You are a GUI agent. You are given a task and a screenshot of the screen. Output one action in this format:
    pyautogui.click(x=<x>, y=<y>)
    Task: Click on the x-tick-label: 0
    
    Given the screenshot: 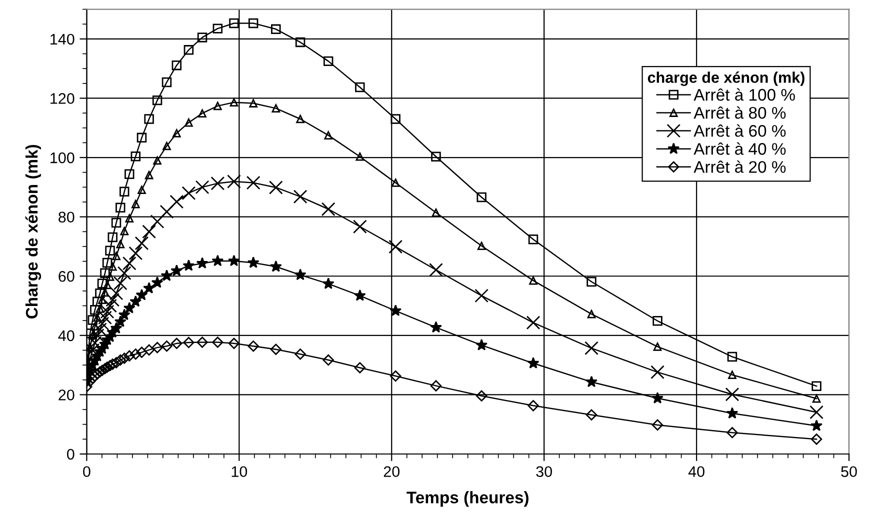 What is the action you would take?
    pyautogui.click(x=86, y=472)
    